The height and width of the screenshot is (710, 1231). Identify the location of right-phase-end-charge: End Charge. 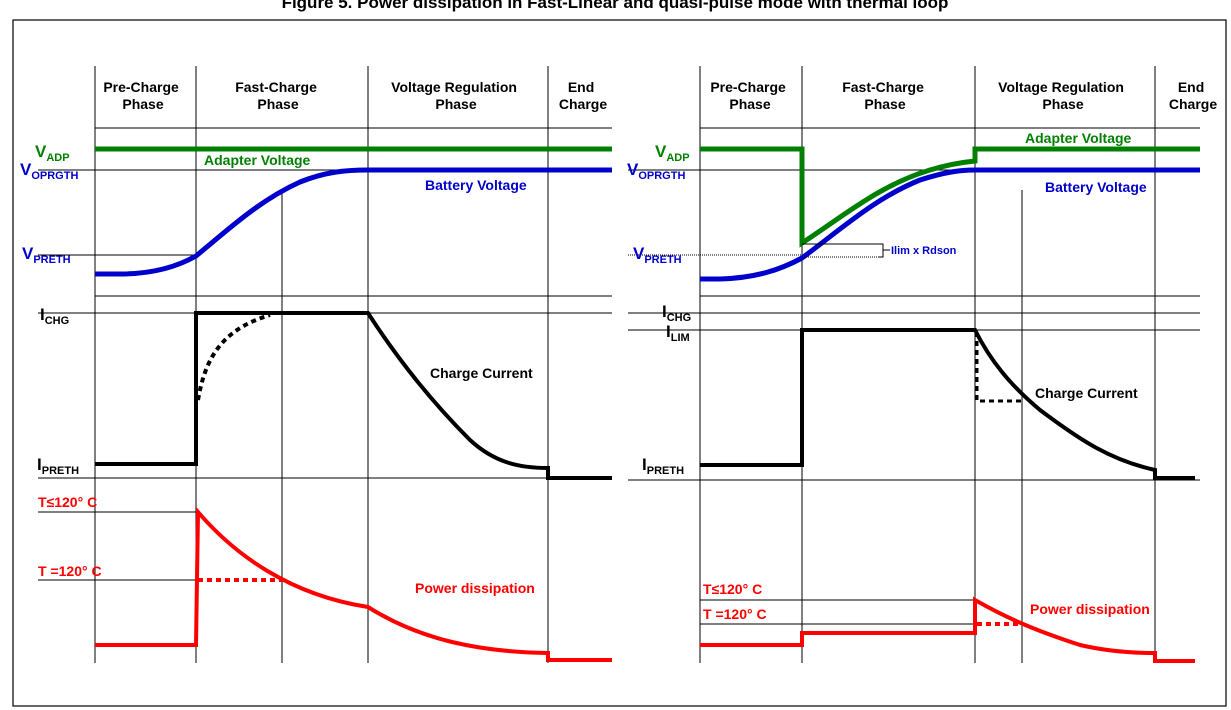
(1193, 95).